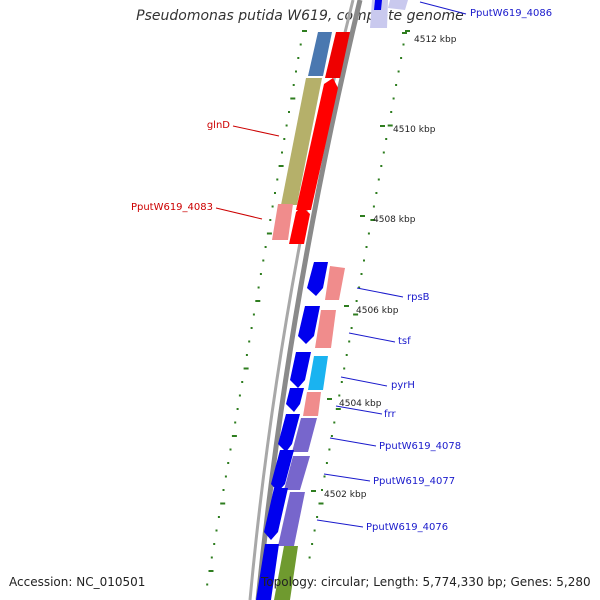 This screenshot has width=600, height=600. I want to click on gene-label-glnD: glnD, so click(218, 125).